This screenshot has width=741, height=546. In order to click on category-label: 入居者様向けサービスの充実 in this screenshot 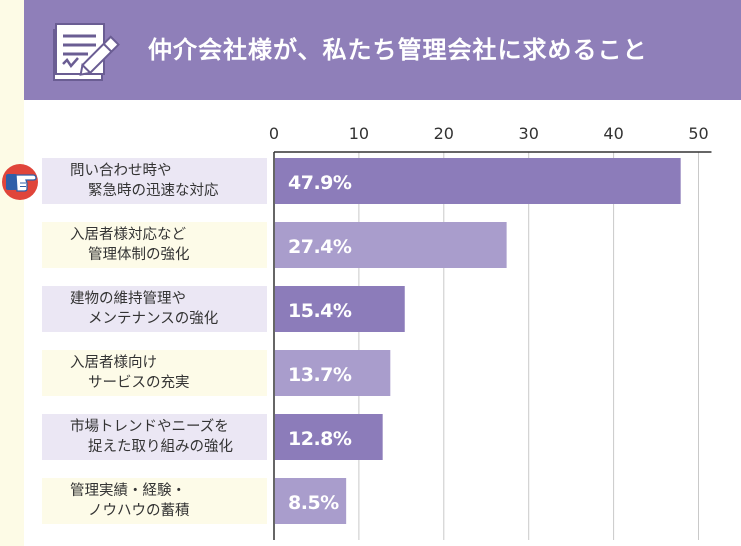, I will do `click(154, 373)`.